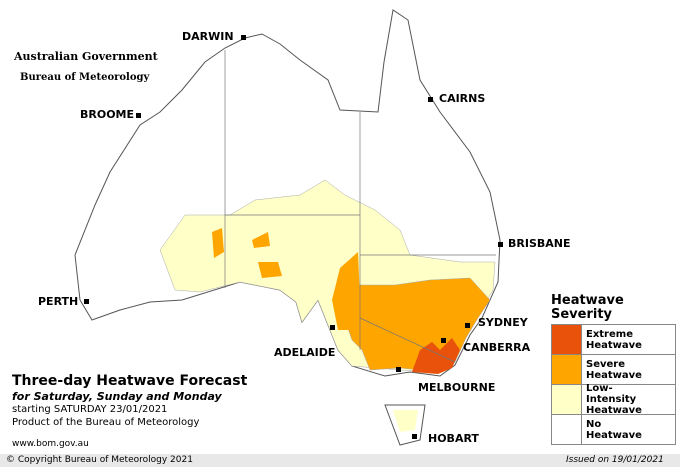 This screenshot has height=467, width=680. I want to click on title: Three-day Heatwave Forecast, so click(130, 381).